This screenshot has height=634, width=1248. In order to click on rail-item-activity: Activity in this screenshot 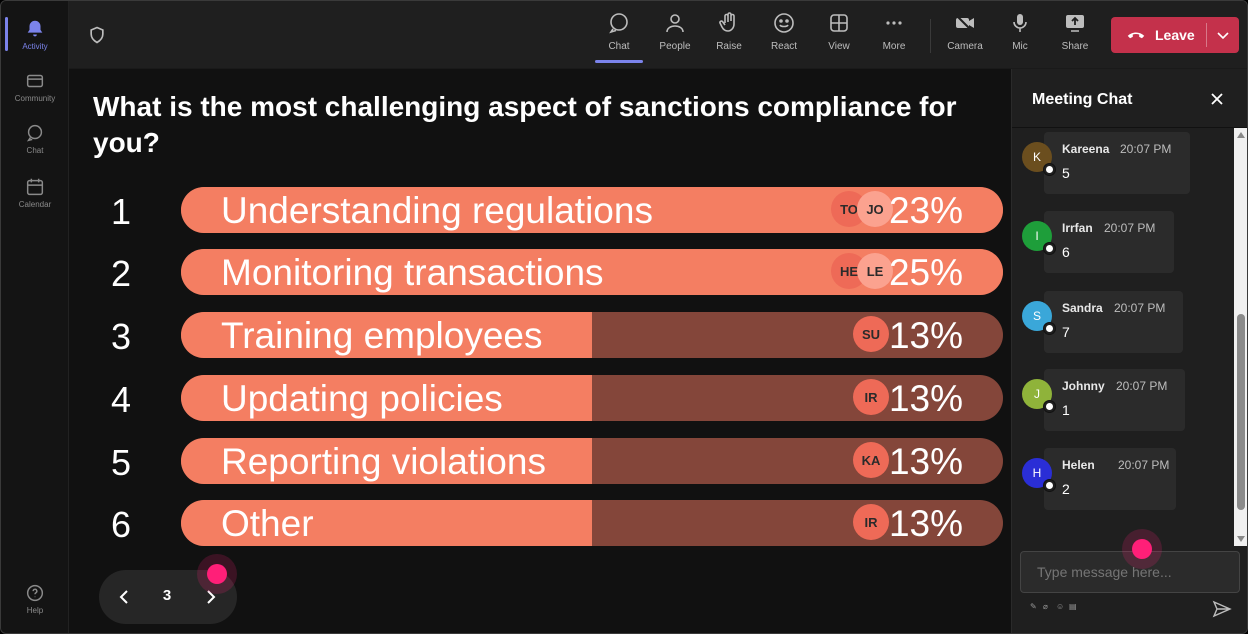, I will do `click(35, 34)`.